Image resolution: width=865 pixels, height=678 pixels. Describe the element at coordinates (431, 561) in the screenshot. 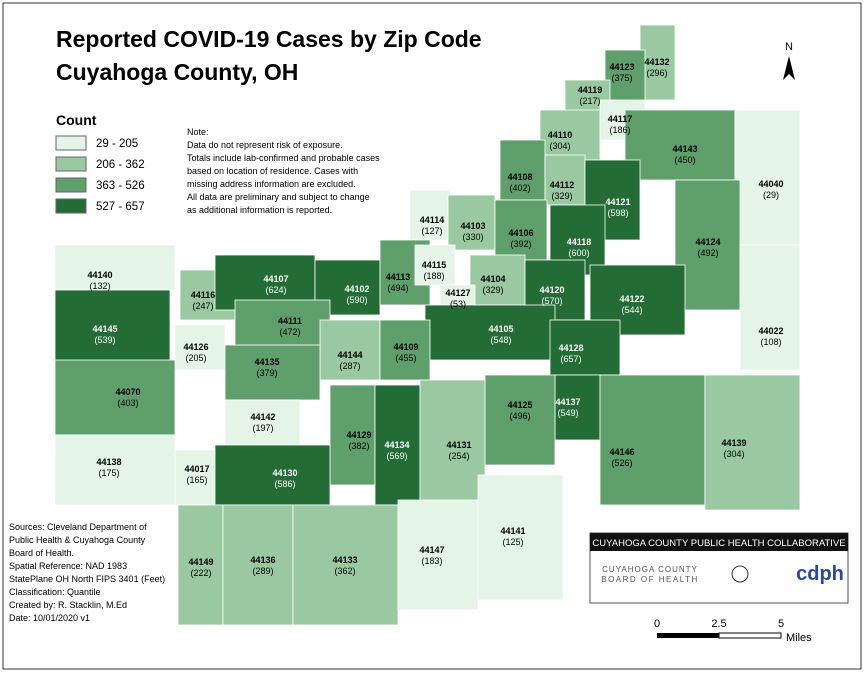

I see `zip-count: (183)` at that location.